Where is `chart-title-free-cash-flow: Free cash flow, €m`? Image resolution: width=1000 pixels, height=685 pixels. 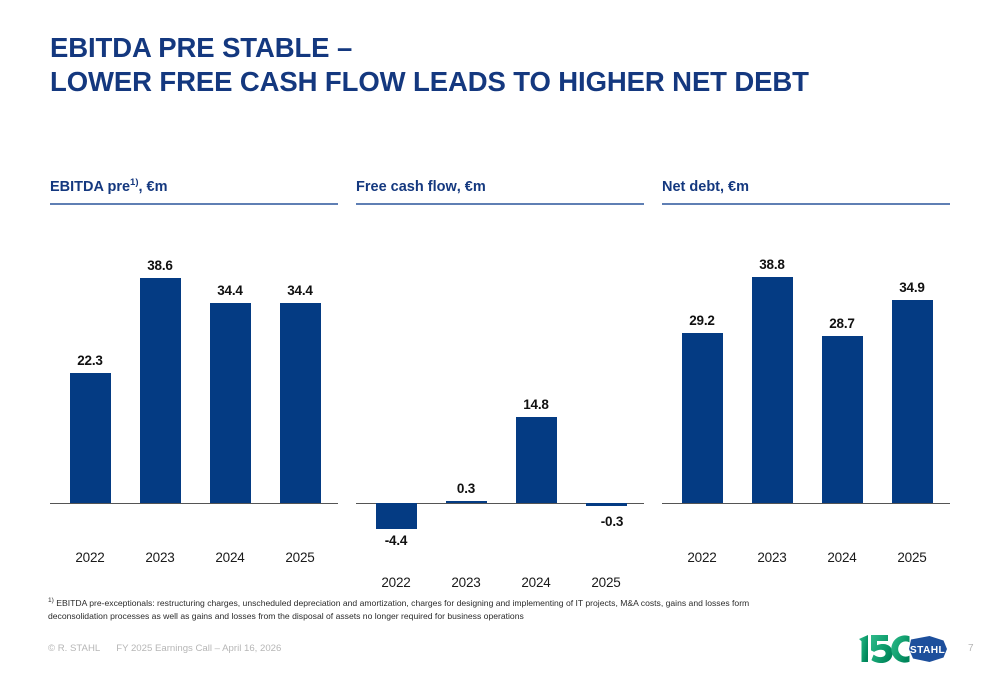 chart-title-free-cash-flow: Free cash flow, €m is located at coordinates (500, 187).